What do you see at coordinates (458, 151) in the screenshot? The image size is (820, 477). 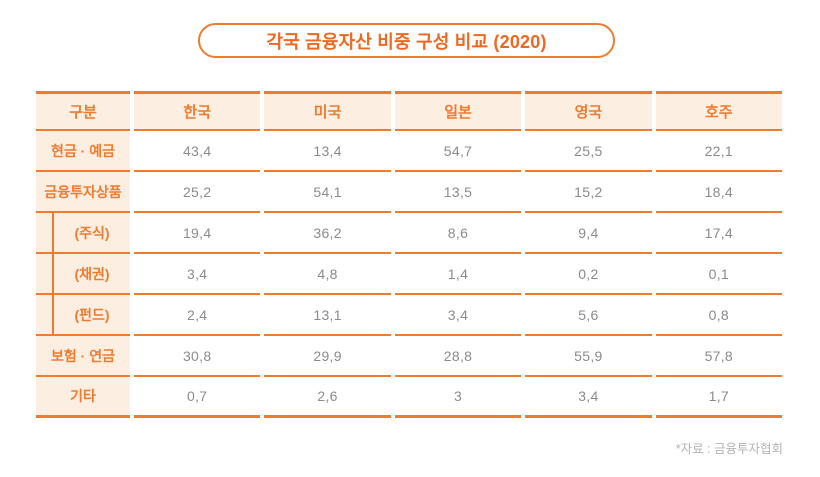 I see `value-cell: 54,7` at bounding box center [458, 151].